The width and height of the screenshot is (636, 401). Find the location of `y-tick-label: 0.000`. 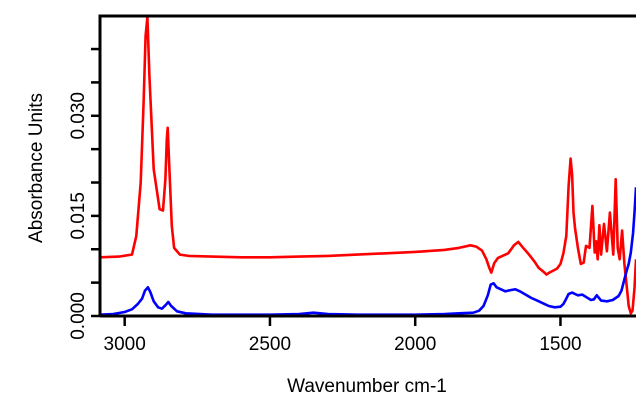

y-tick-label: 0.000 is located at coordinates (78, 316).